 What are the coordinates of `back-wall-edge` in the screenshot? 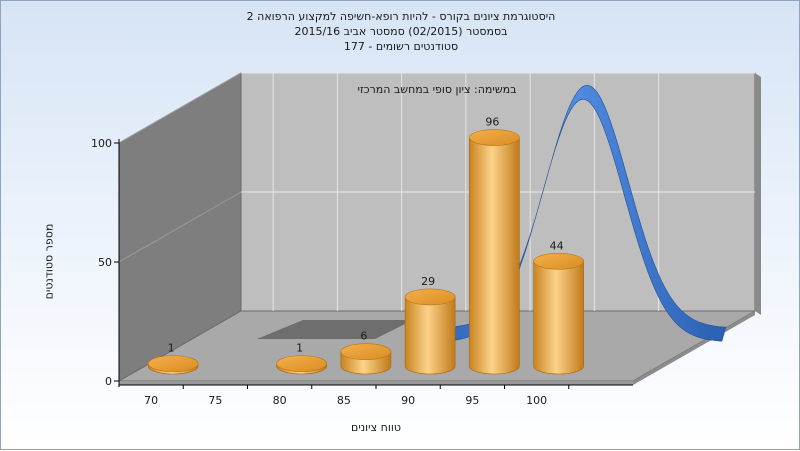 It's located at (758, 194).